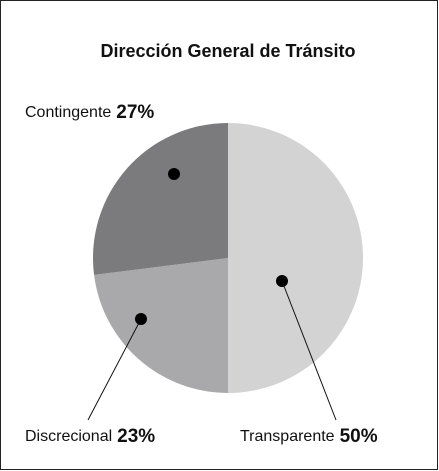  Describe the element at coordinates (227, 51) in the screenshot. I see `chart-title: Dirección General de Tránsito` at that location.